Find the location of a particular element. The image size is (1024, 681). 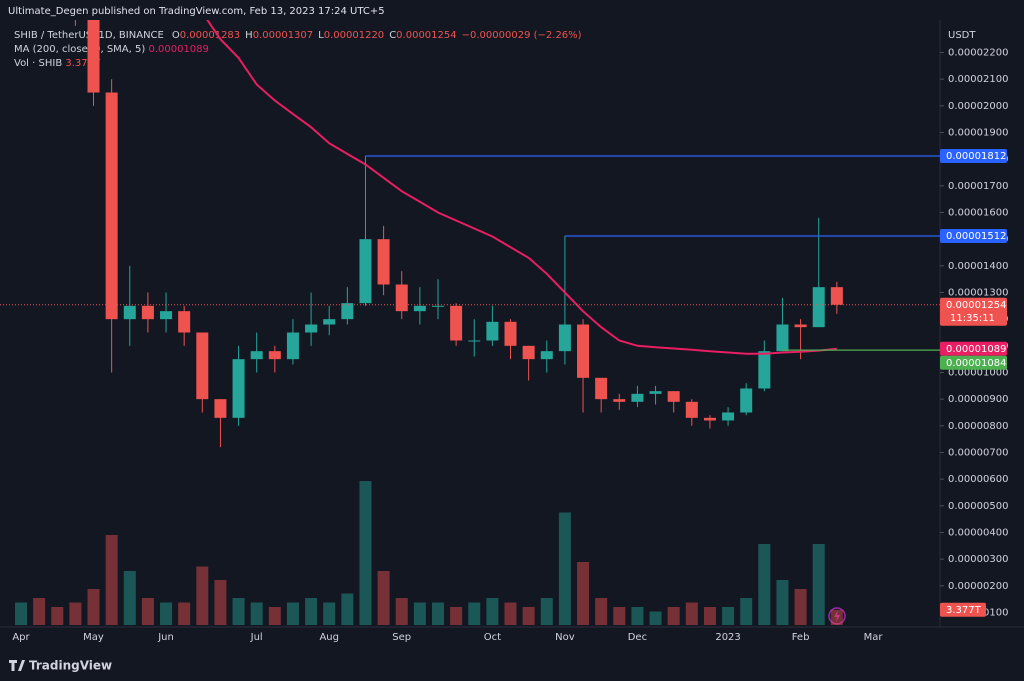

x-tick-label: Oct is located at coordinates (492, 637).